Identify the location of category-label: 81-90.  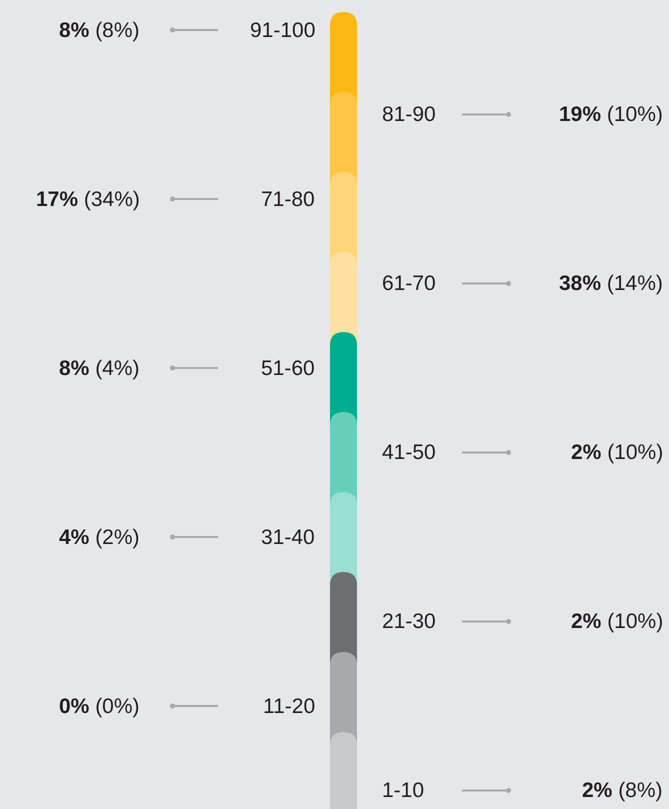
(409, 114).